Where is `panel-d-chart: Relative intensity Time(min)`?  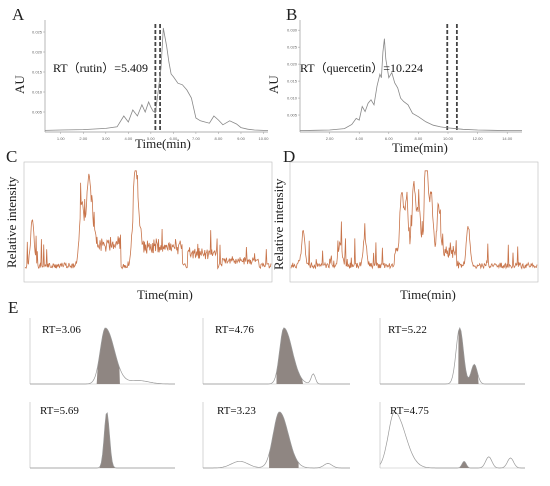 panel-d-chart: Relative intensity Time(min) is located at coordinates (405, 231).